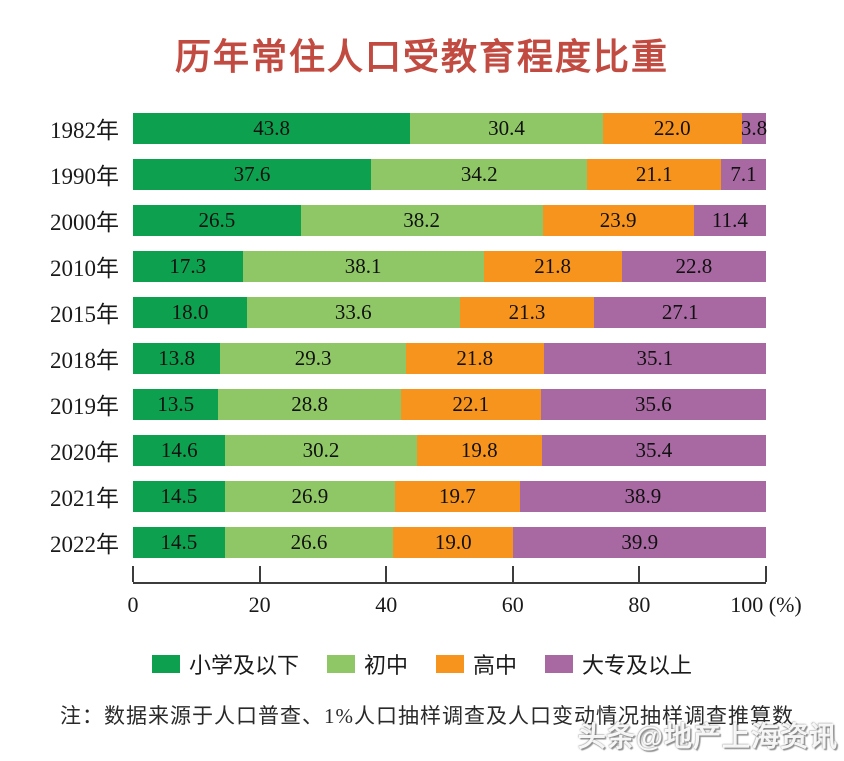  I want to click on stacked-bar: 17.3 38.1 21.8 22.8, so click(449, 266).